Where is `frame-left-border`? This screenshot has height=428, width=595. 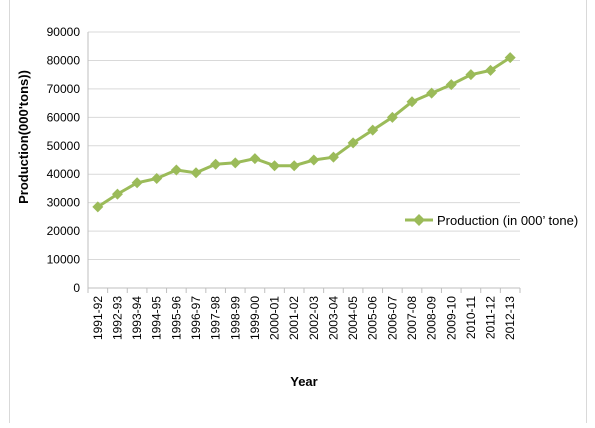 frame-left-border is located at coordinates (9, 211).